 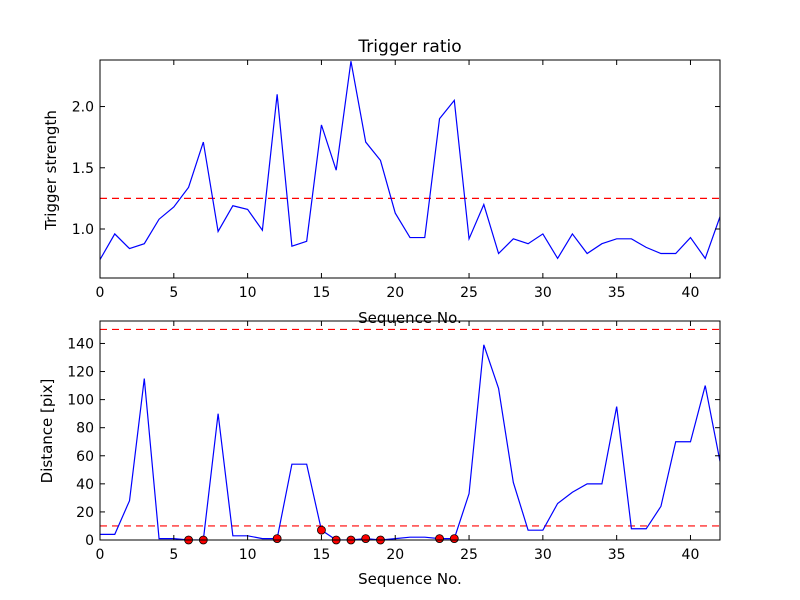 What do you see at coordinates (83, 230) in the screenshot?
I see `y-tick-label: 1.0` at bounding box center [83, 230].